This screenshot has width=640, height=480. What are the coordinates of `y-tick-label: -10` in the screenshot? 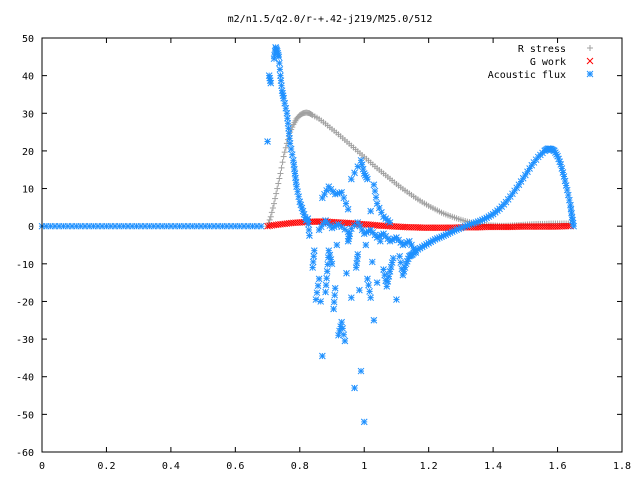 It's located at (25, 265).